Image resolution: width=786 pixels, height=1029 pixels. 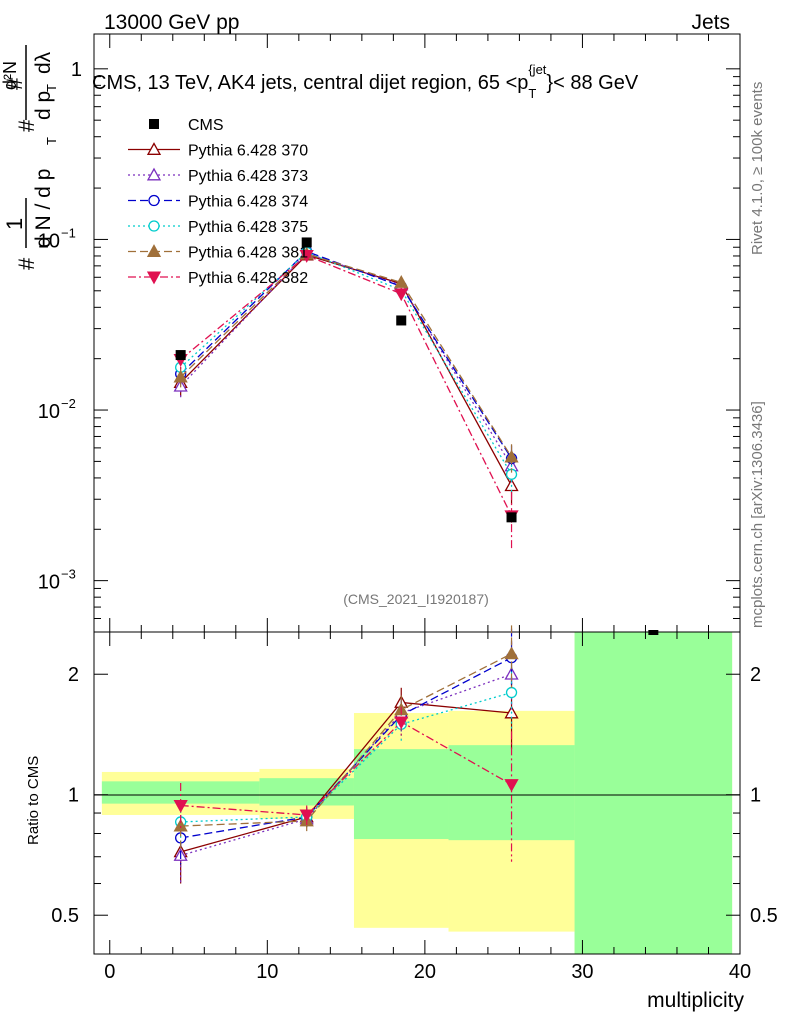 What do you see at coordinates (416, 599) in the screenshot?
I see `analysis-watermark: (CMS_2021_I1920187)` at bounding box center [416, 599].